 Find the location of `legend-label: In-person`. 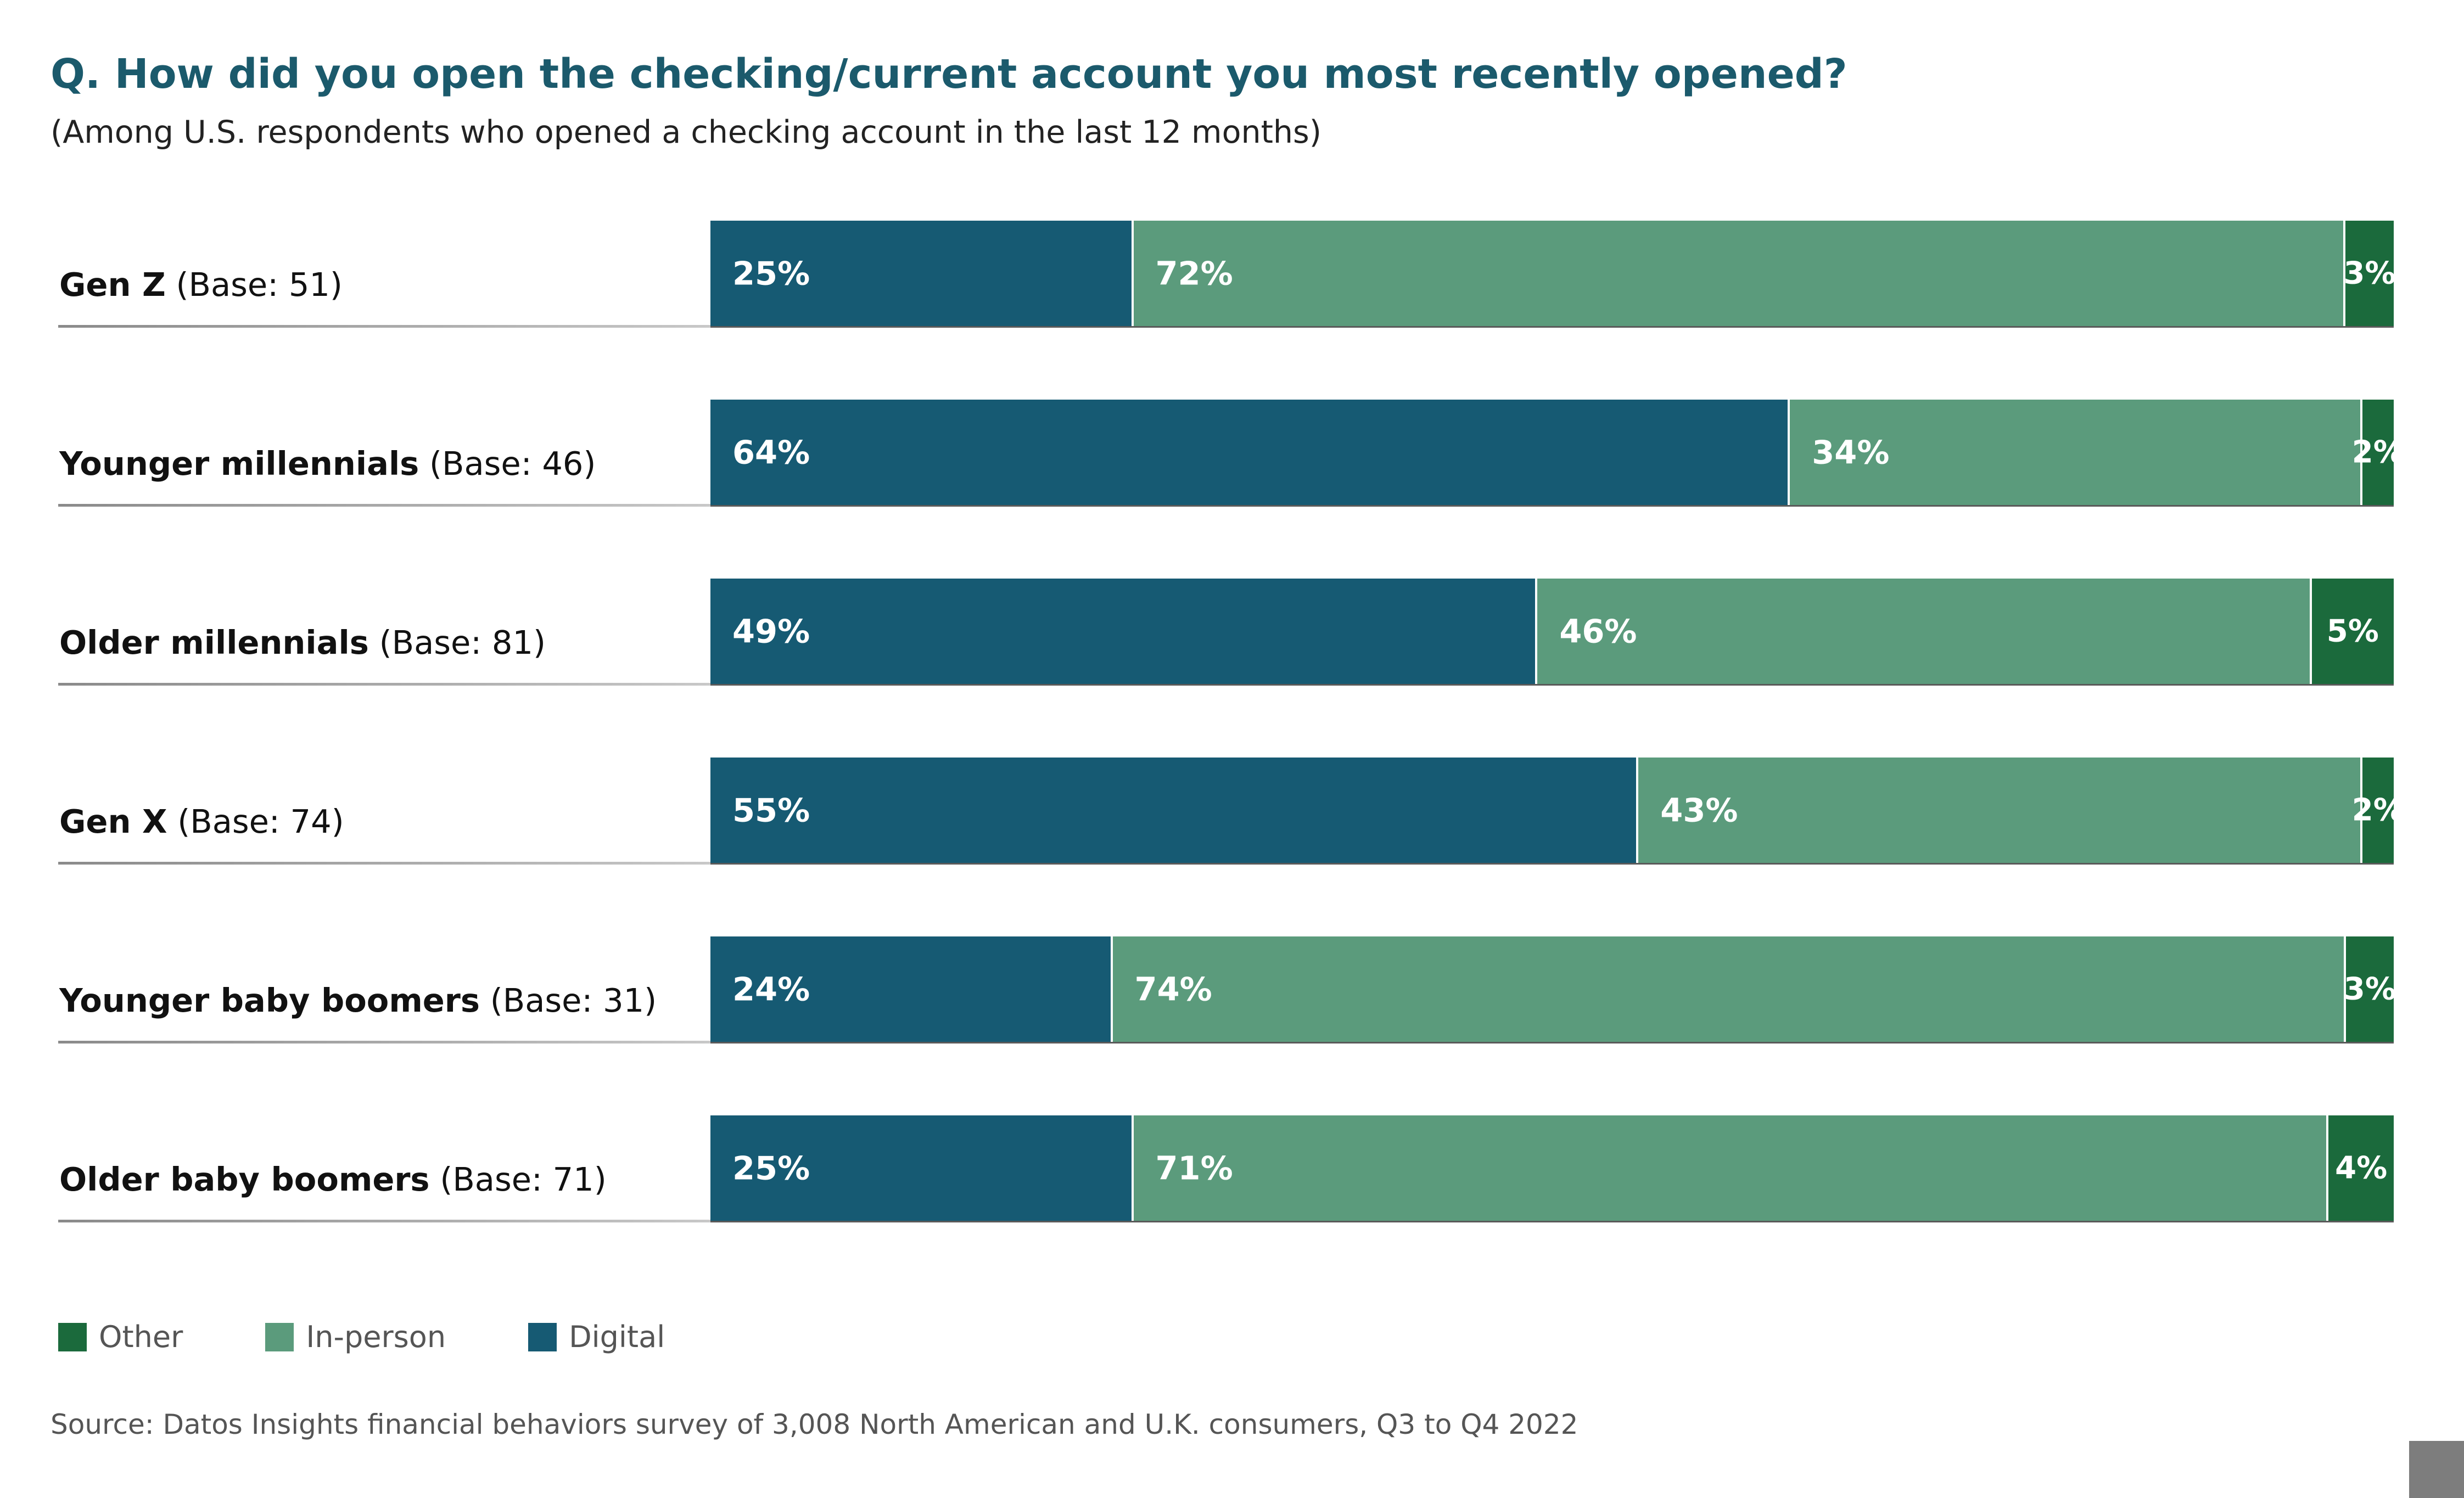

legend-label: In-person is located at coordinates (376, 1337).